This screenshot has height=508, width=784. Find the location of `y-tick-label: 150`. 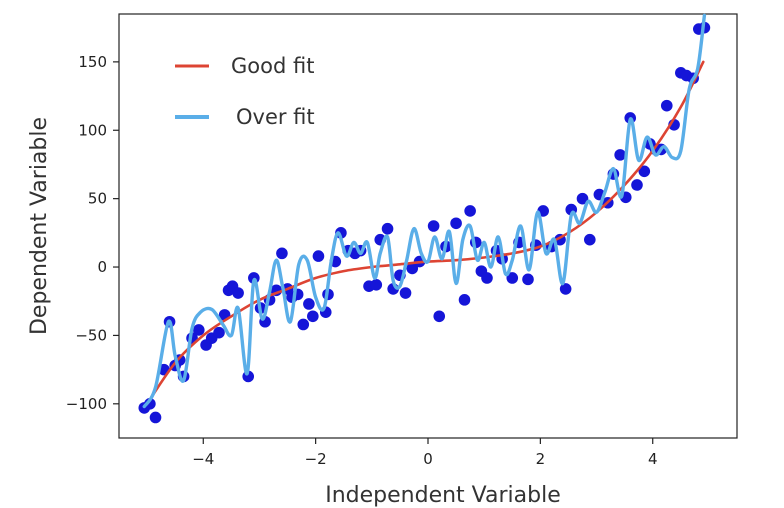

y-tick-label: 150 is located at coordinates (92, 62).